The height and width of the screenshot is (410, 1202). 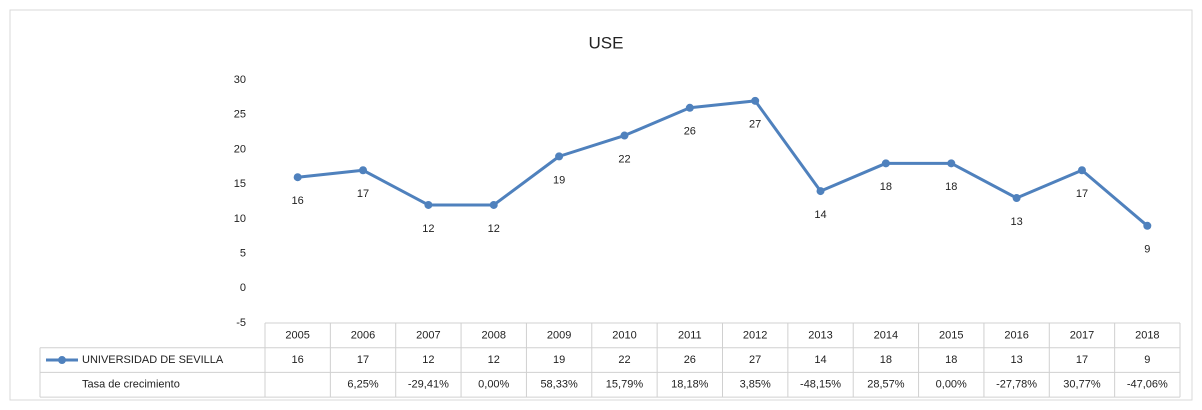 What do you see at coordinates (494, 335) in the screenshot?
I see `x-tick-label: 2008` at bounding box center [494, 335].